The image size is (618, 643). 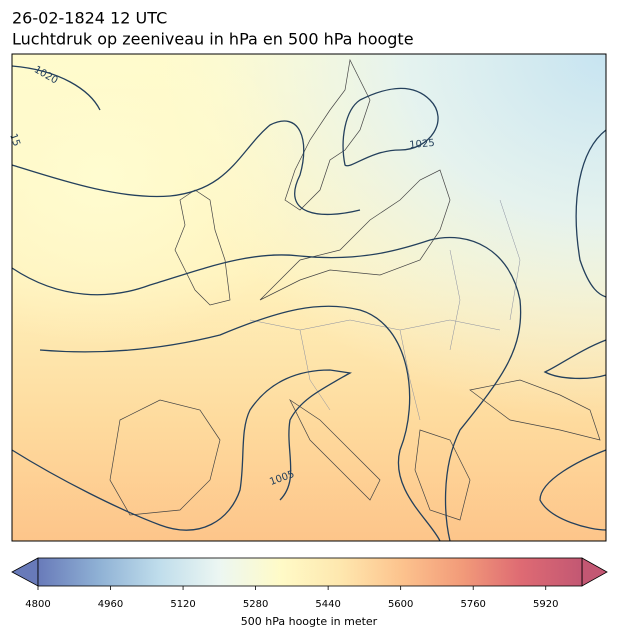 I want to click on colorbar-body, so click(x=310, y=572).